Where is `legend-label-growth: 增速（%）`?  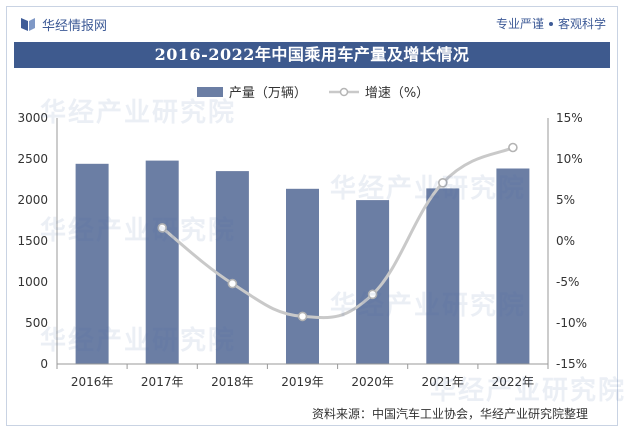
legend-label-growth: 增速（%） is located at coordinates (397, 93).